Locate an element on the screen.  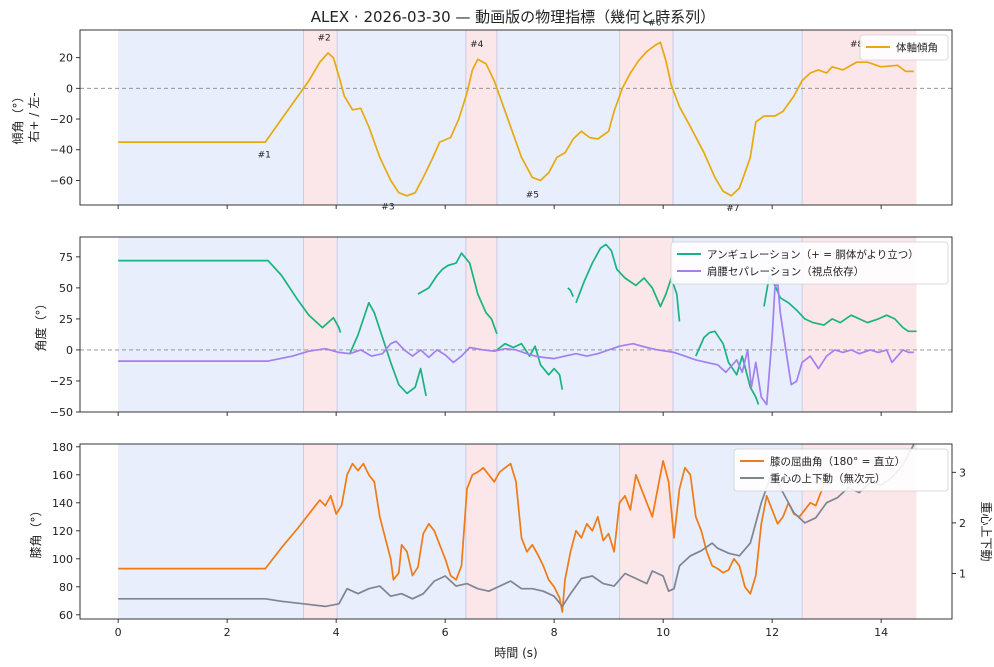
legend-label: 体軸傾角 is located at coordinates (917, 47).